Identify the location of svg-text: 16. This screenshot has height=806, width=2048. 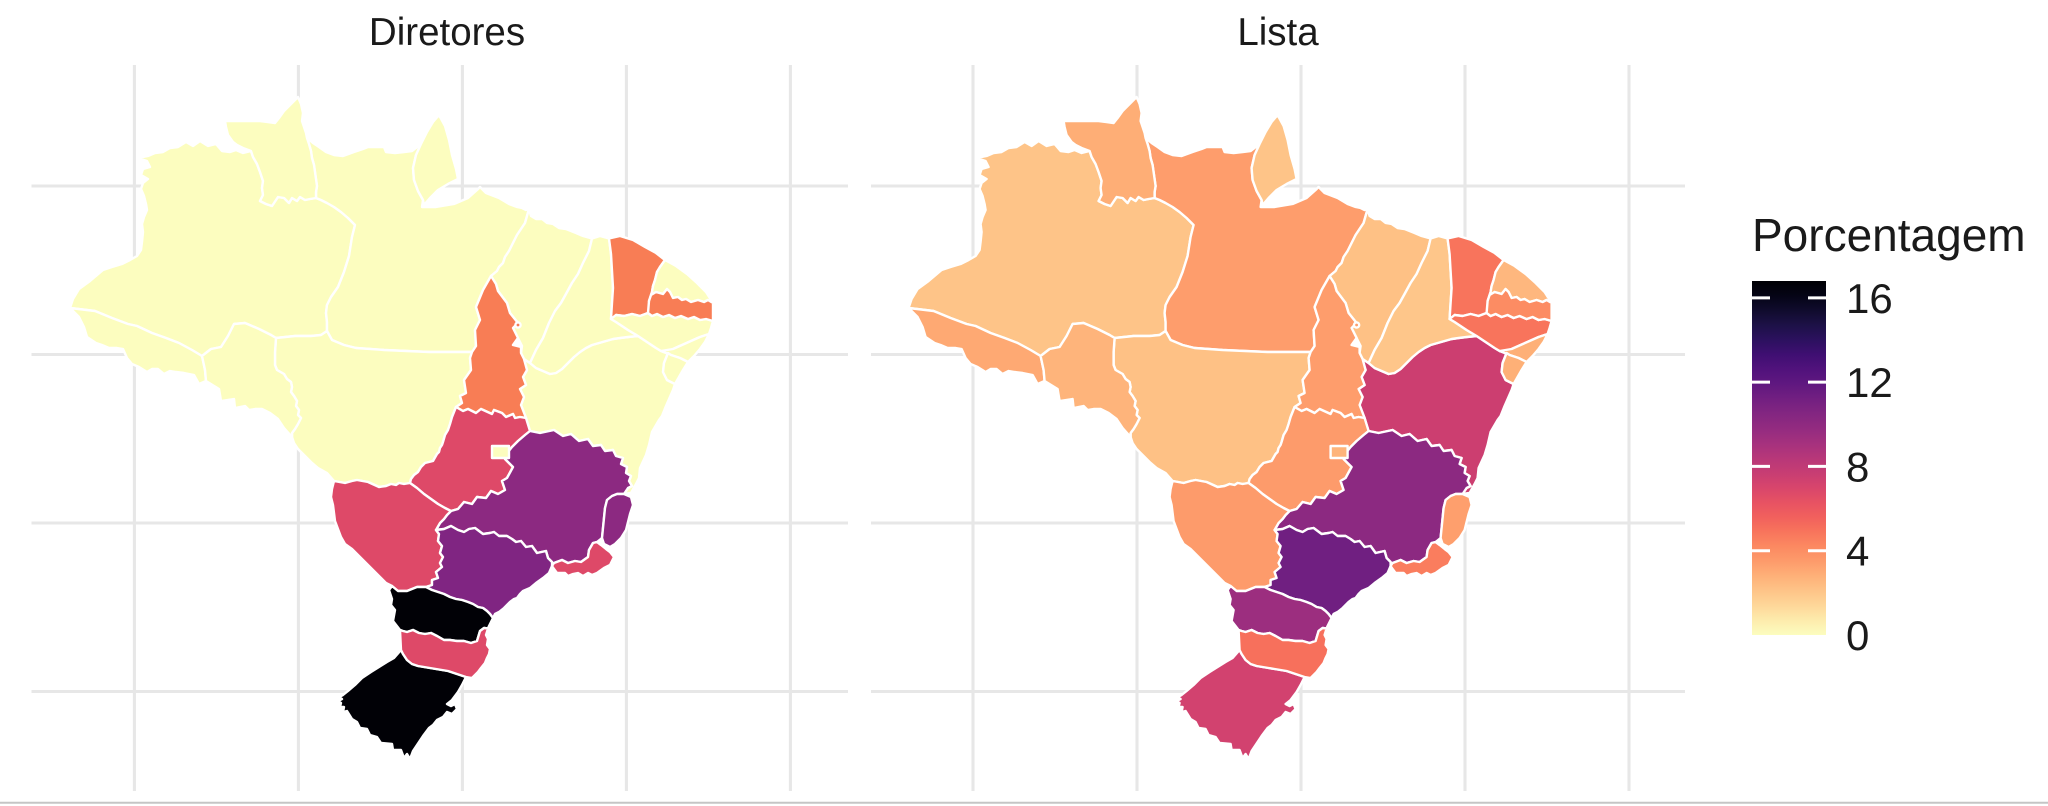
(1869, 298).